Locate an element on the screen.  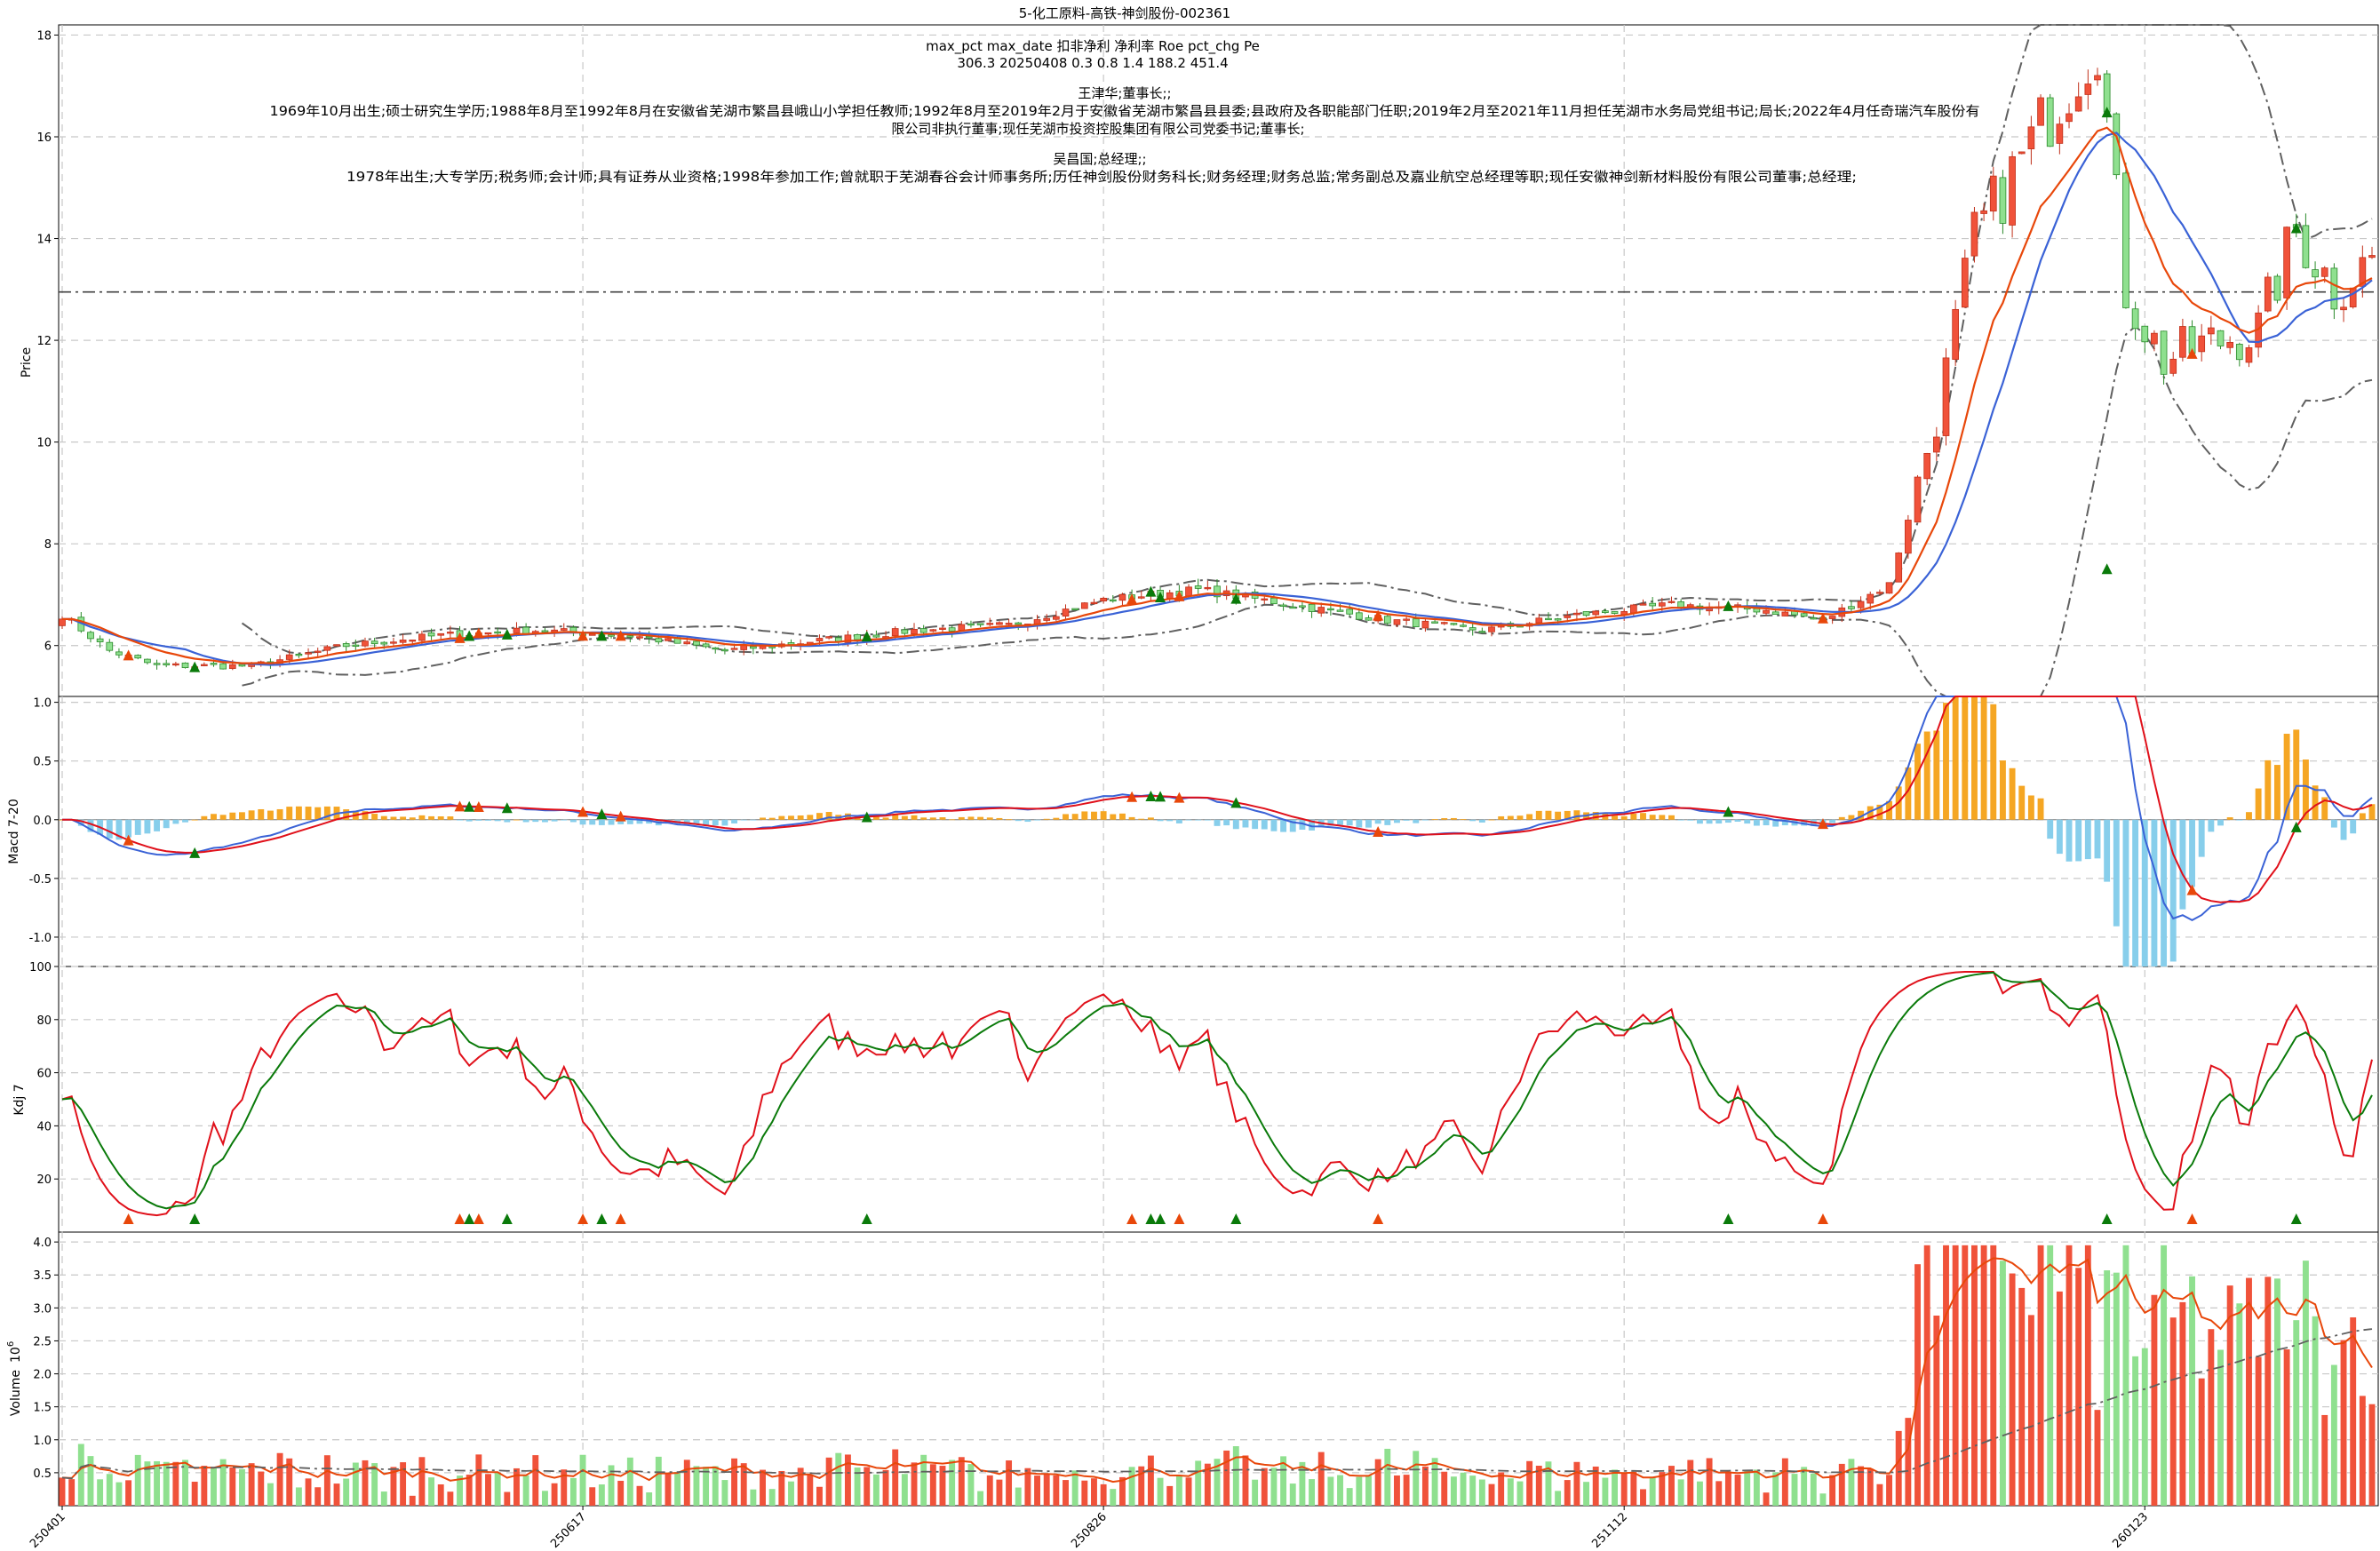
macd-buy-marker is located at coordinates (620, 816).